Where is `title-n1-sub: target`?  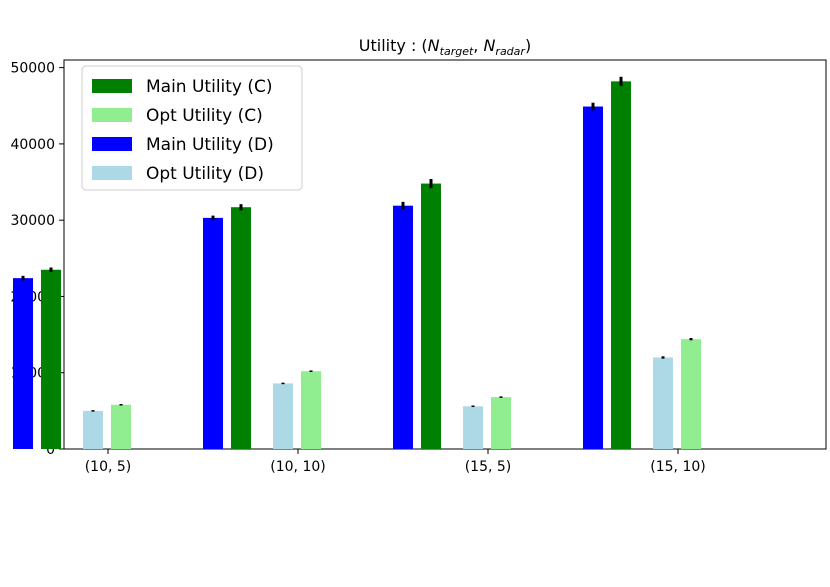
title-n1-sub: target is located at coordinates (457, 51).